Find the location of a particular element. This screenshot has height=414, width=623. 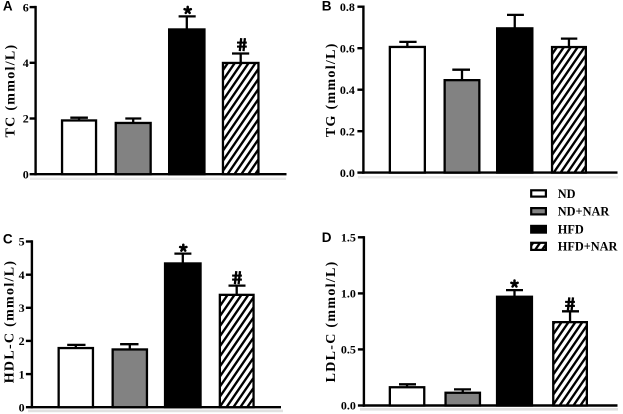

svg-text: A is located at coordinates (8, 7).